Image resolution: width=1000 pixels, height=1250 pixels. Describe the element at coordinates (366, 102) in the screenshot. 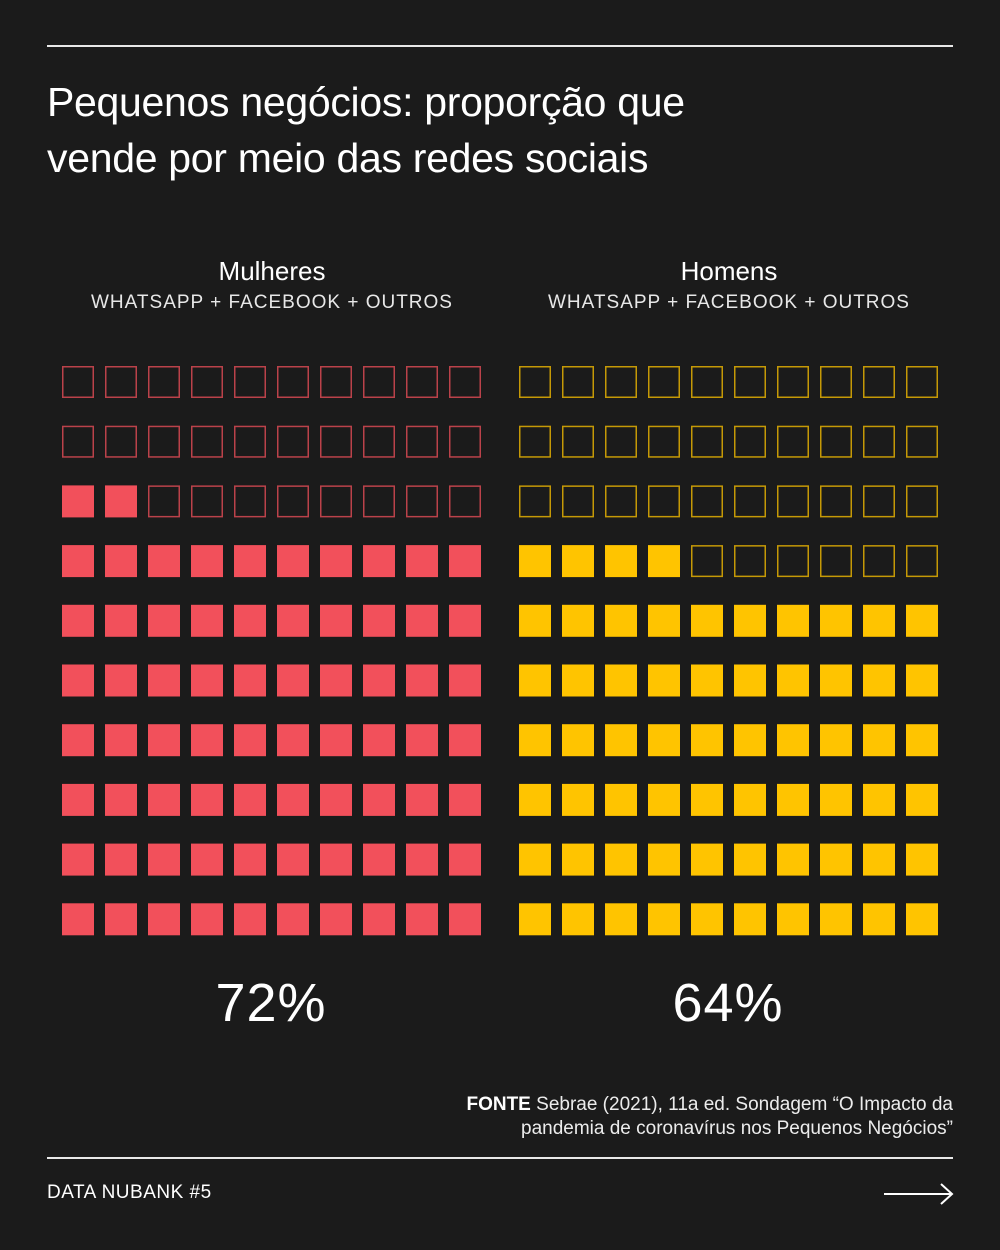

I see `chart-title-line-1: Pequenos negócios: proporção que` at that location.